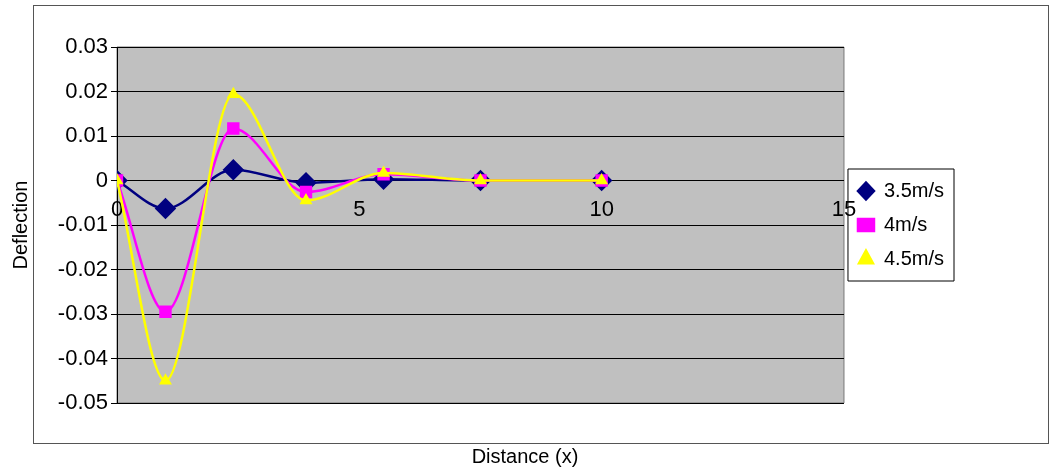  What do you see at coordinates (914, 257) in the screenshot?
I see `legend-label: 4.5m/s` at bounding box center [914, 257].